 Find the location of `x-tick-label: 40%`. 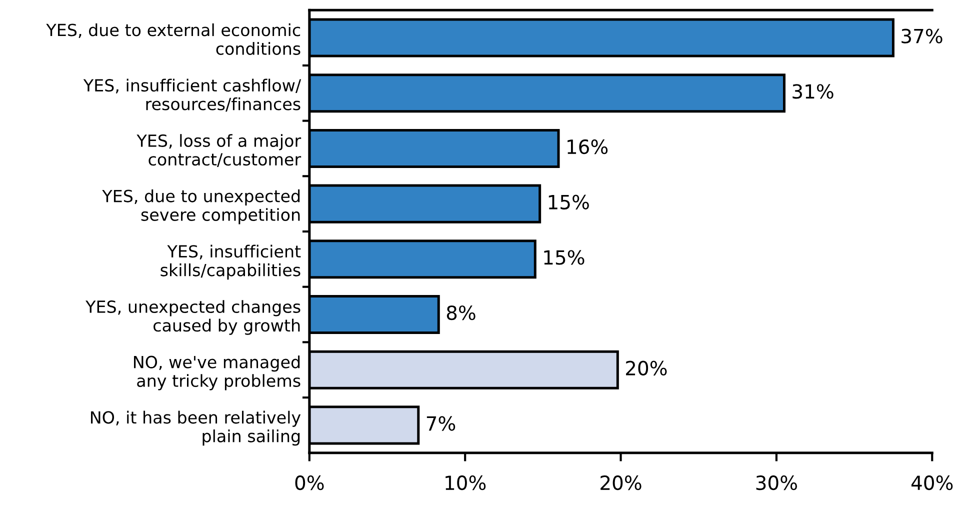

x-tick-label: 40% is located at coordinates (932, 482).